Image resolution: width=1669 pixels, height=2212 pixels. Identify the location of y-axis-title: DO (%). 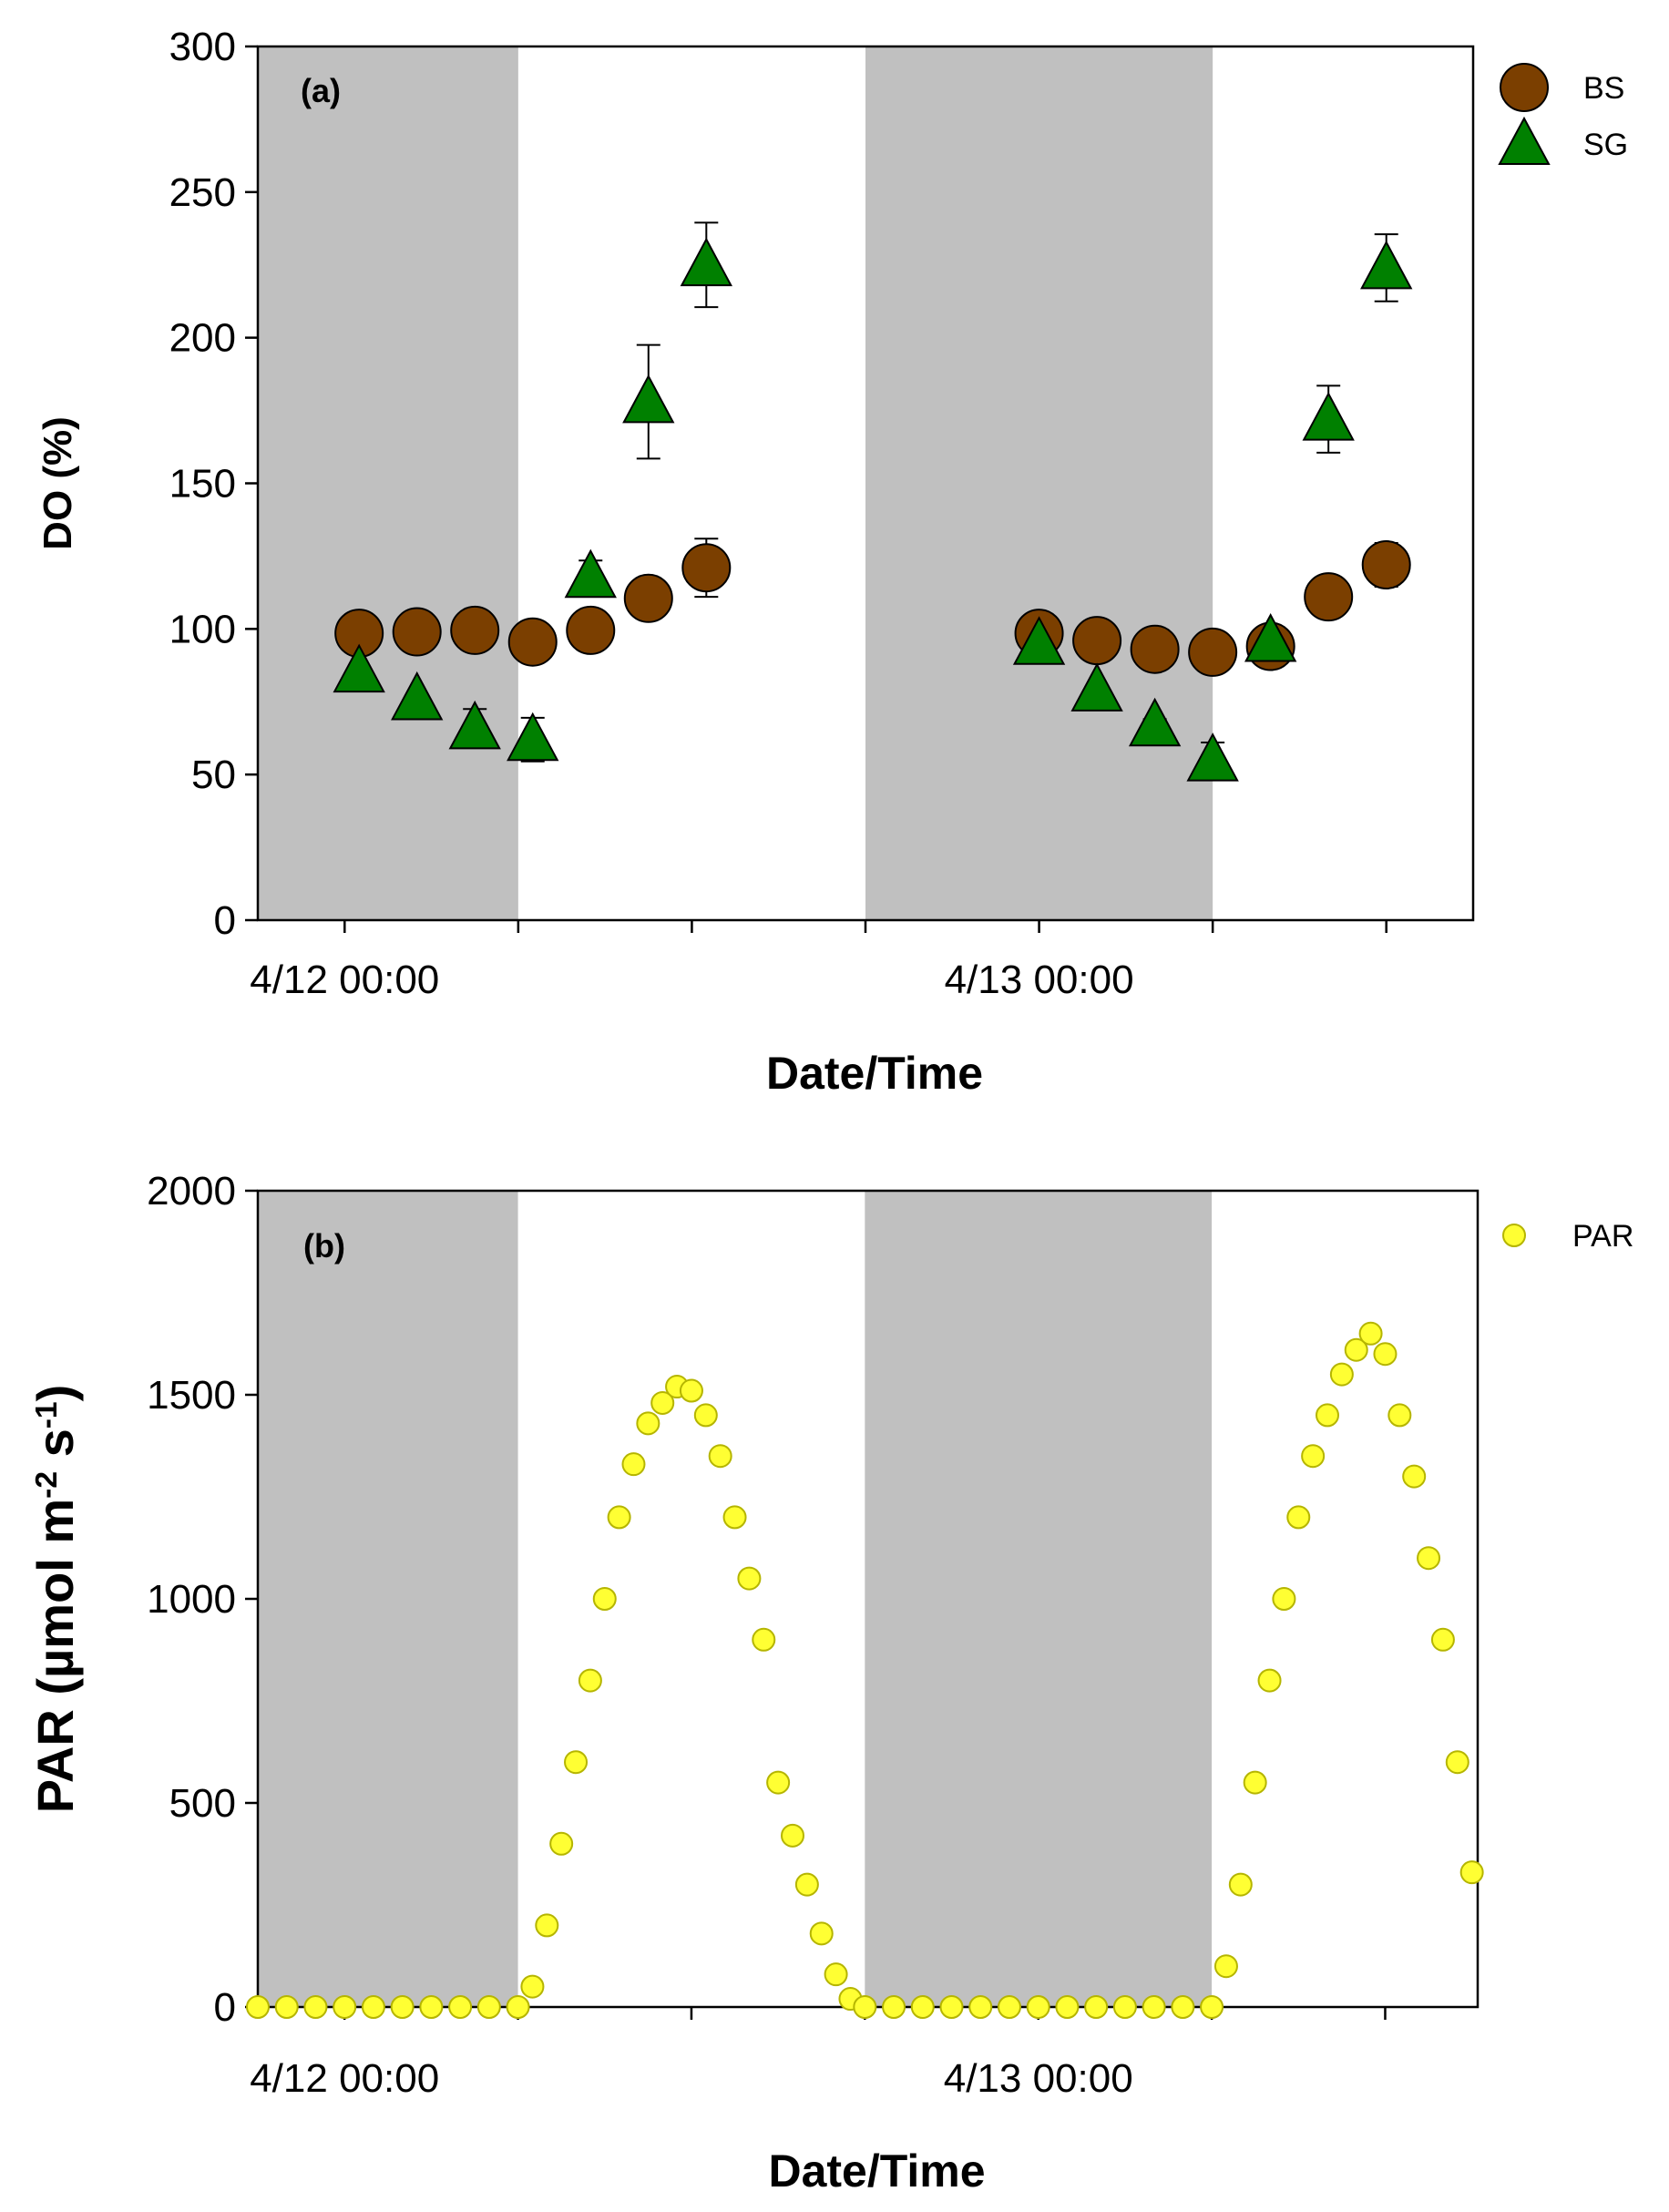
(58, 483).